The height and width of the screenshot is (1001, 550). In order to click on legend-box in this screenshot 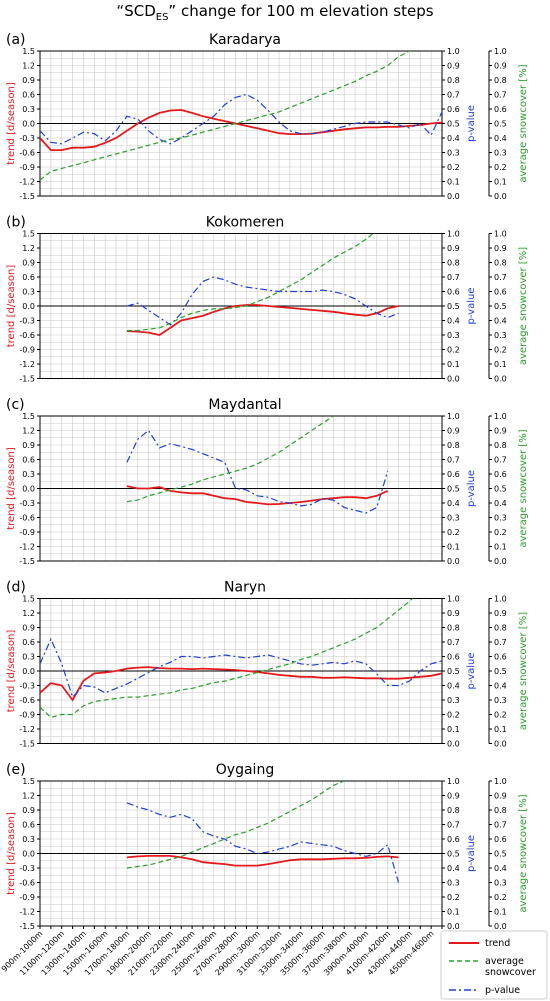, I will do `click(494, 965)`.